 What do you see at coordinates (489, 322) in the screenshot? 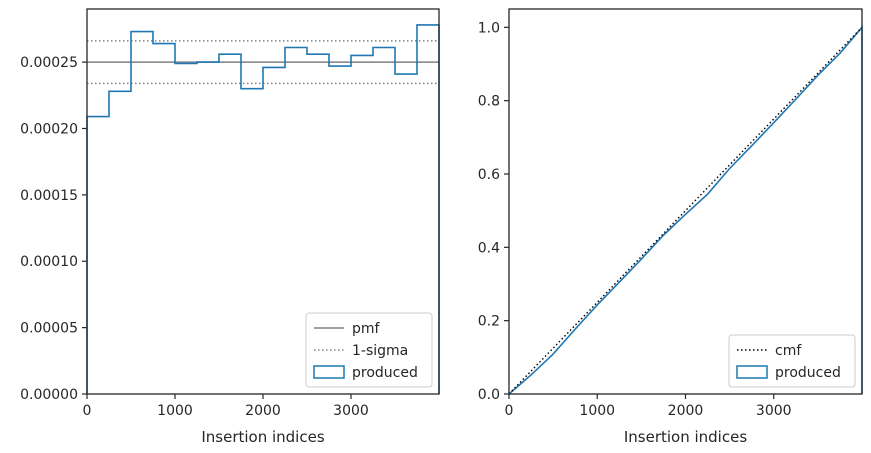
I see `y-tick-label: 0.2` at bounding box center [489, 322].